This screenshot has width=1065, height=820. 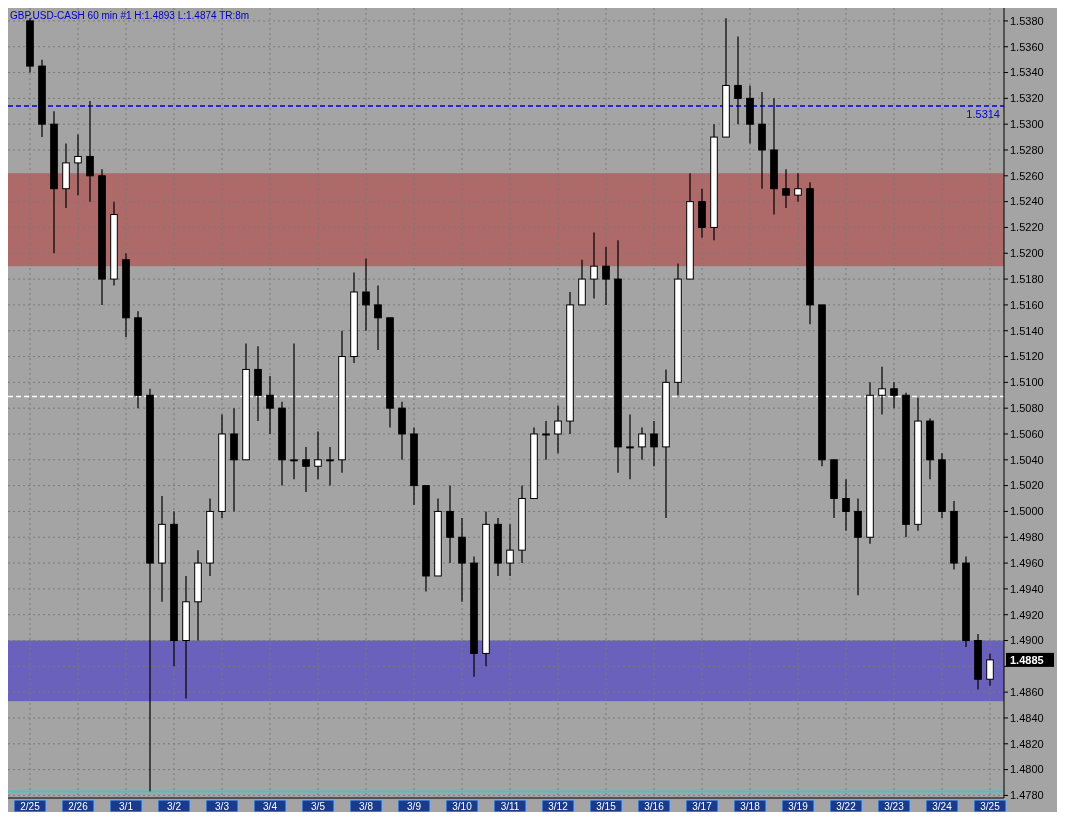 I want to click on x-tick-label: 3/10, so click(x=462, y=806).